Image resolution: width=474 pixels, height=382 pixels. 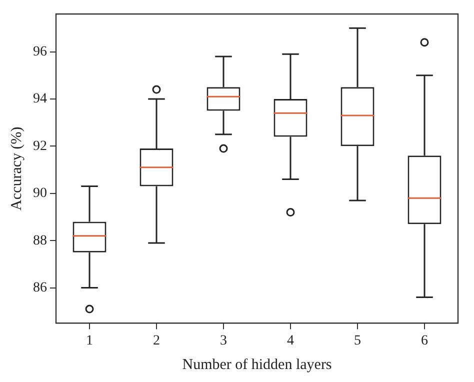 What do you see at coordinates (89, 340) in the screenshot?
I see `x-tick-label: 1` at bounding box center [89, 340].